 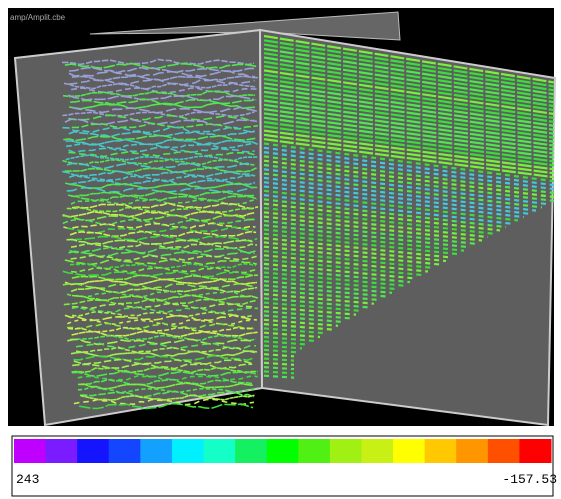 I want to click on colorbar-right-label: -157.53, so click(x=529, y=479).